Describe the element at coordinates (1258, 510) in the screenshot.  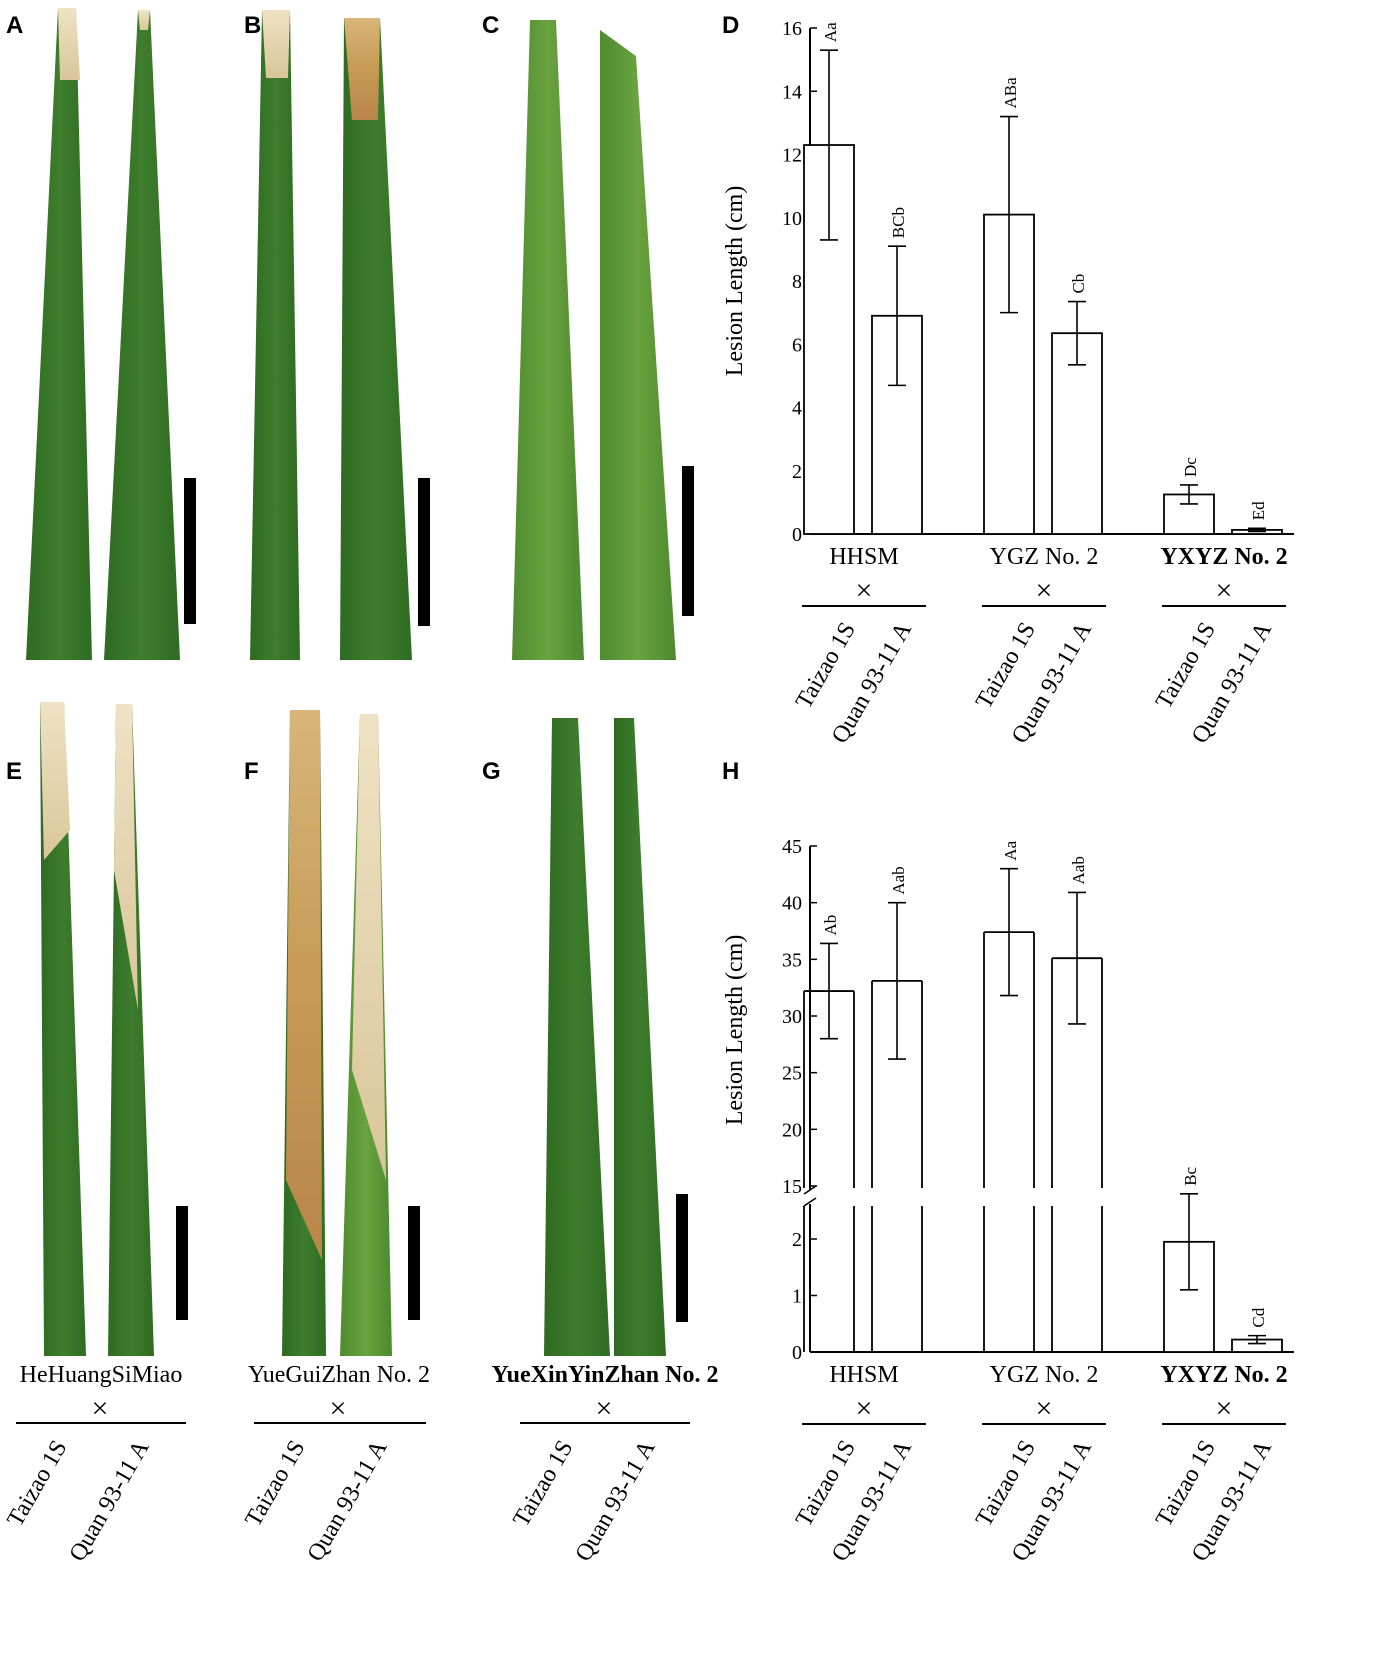
I see `significance-letter: Ed` at that location.